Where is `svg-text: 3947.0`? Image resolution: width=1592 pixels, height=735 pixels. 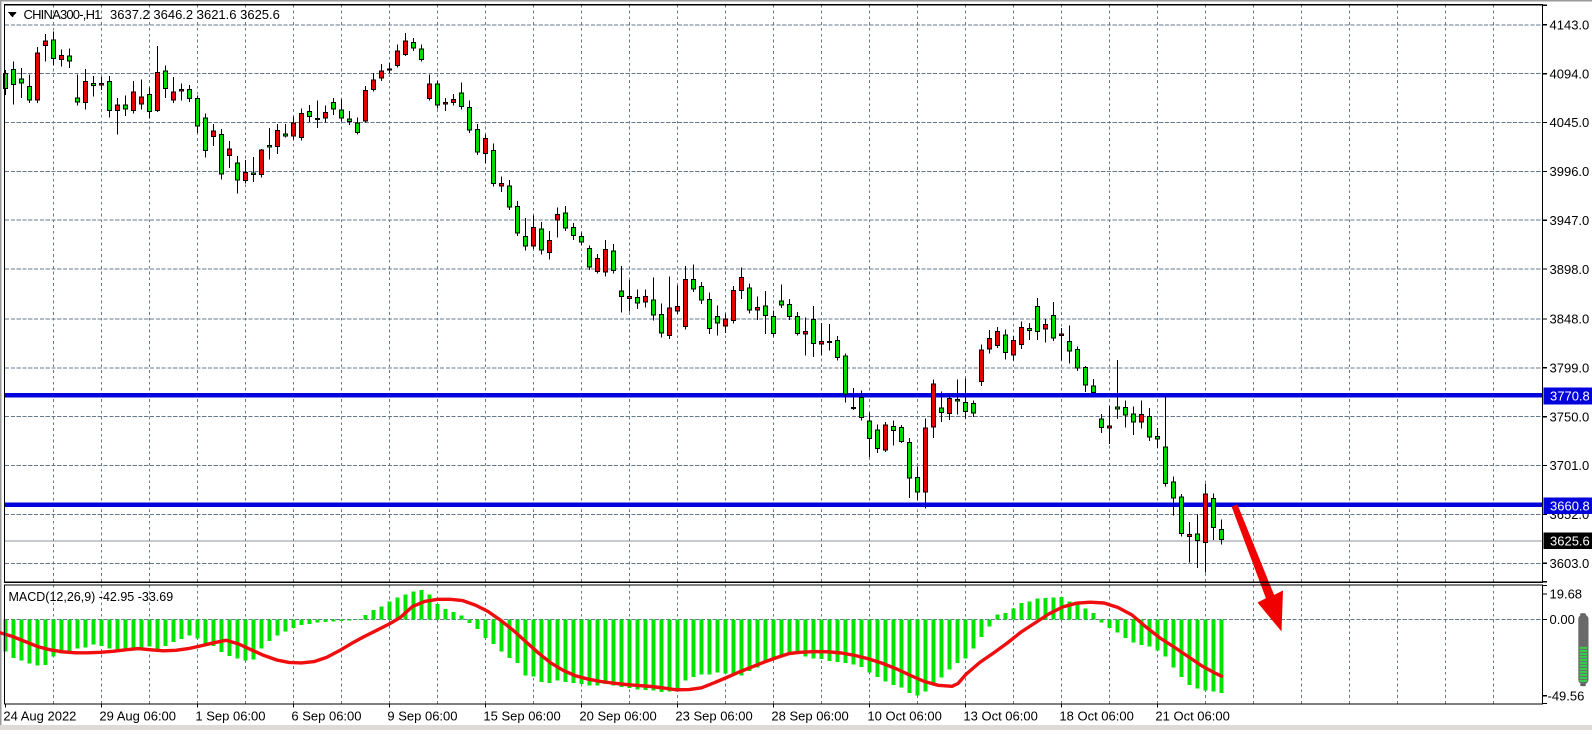
svg-text: 3947.0 is located at coordinates (1570, 220).